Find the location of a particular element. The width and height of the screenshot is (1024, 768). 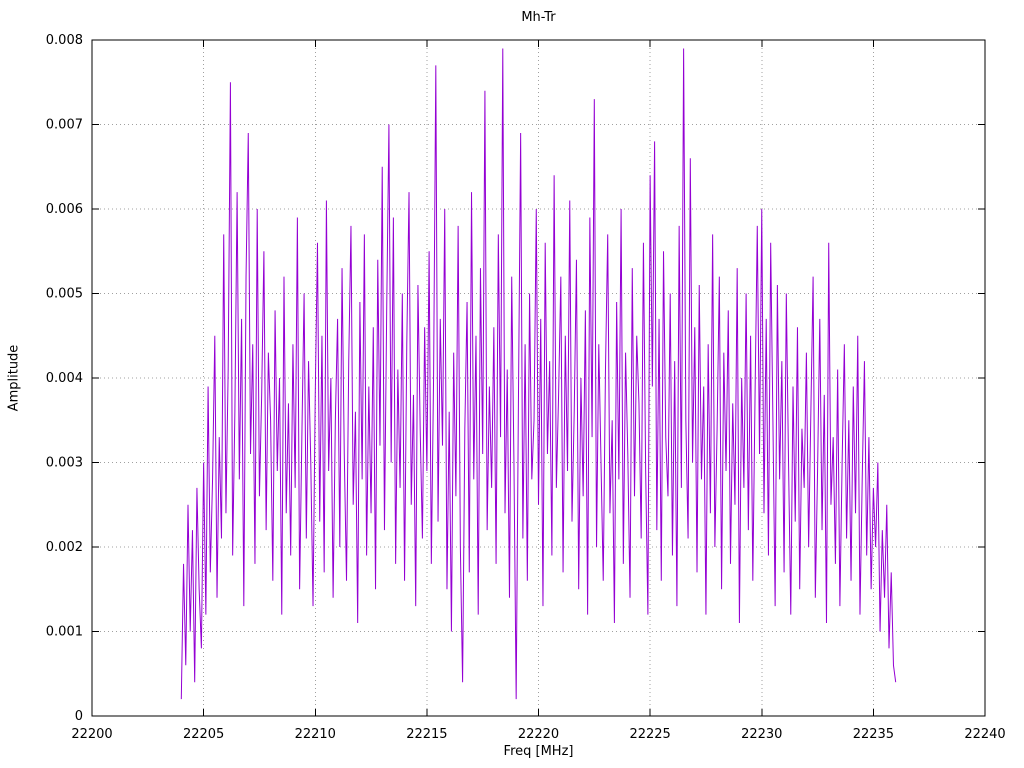

x-tick-label: 22215 is located at coordinates (426, 734).